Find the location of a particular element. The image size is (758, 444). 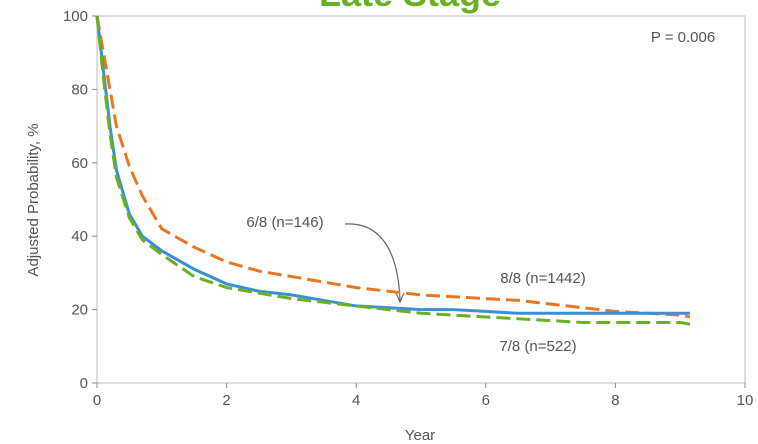

x-tick-label: 6 is located at coordinates (486, 400).